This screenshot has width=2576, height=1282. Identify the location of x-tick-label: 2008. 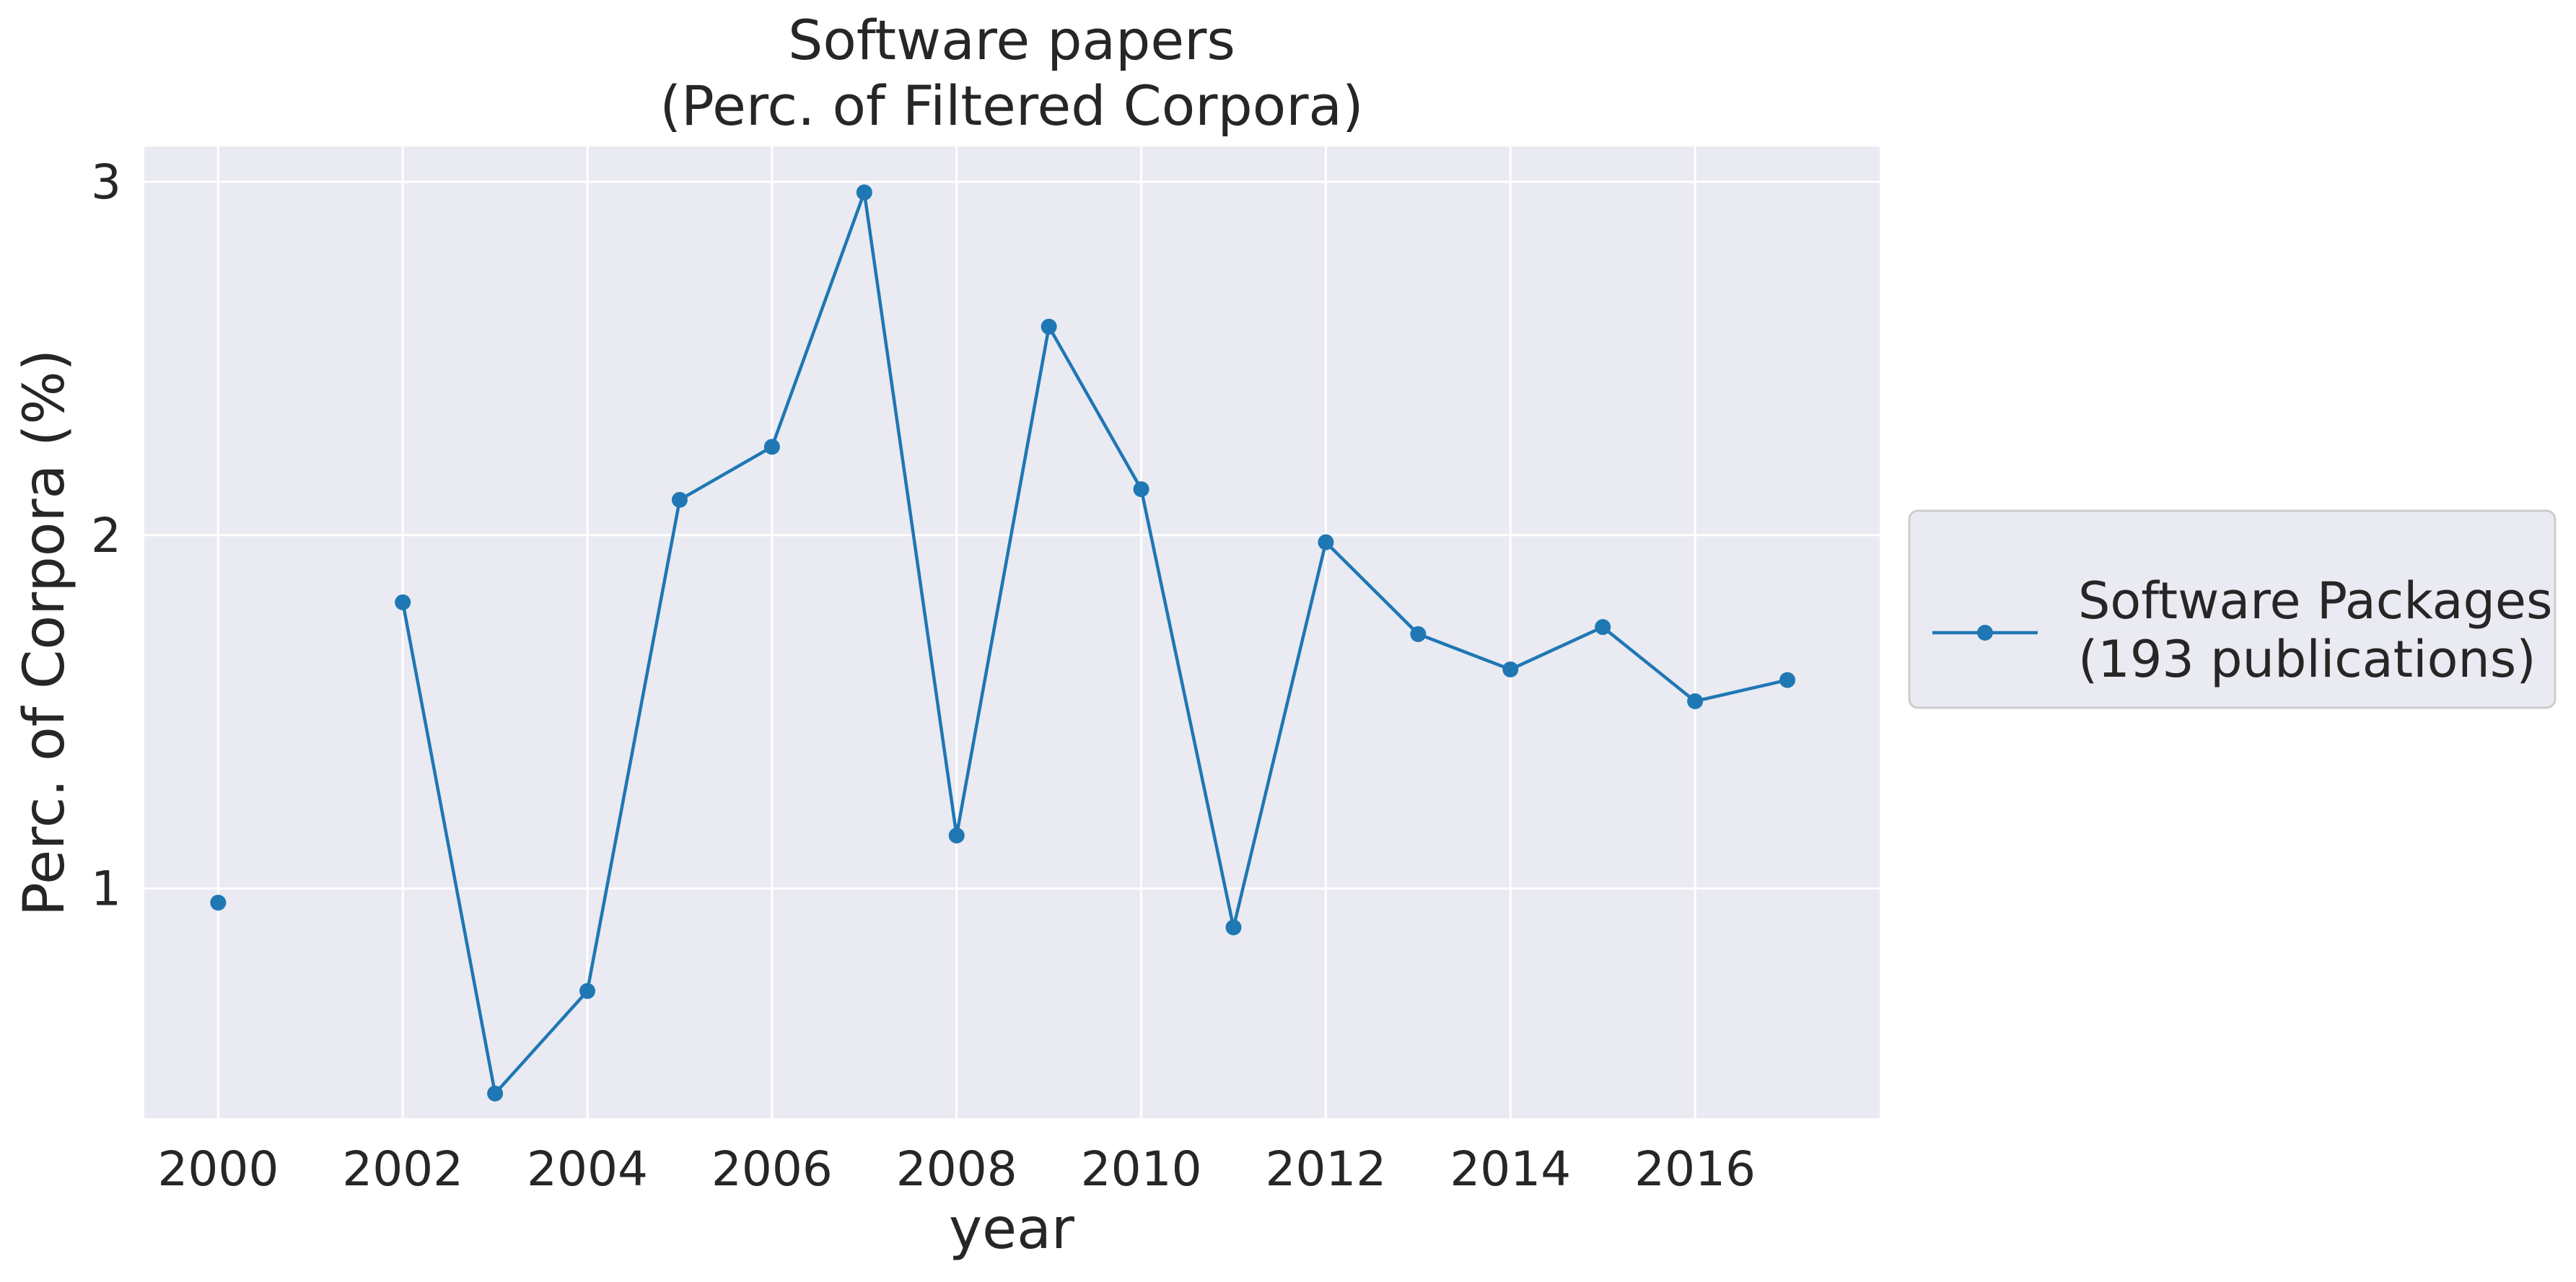
(956, 1169).